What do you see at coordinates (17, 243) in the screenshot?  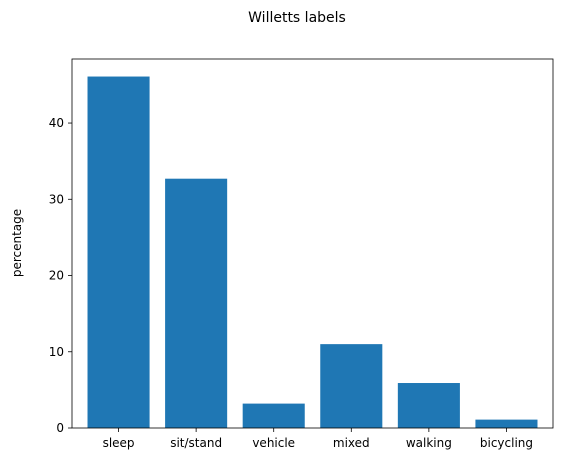 I see `y-axis-label: percentage` at bounding box center [17, 243].